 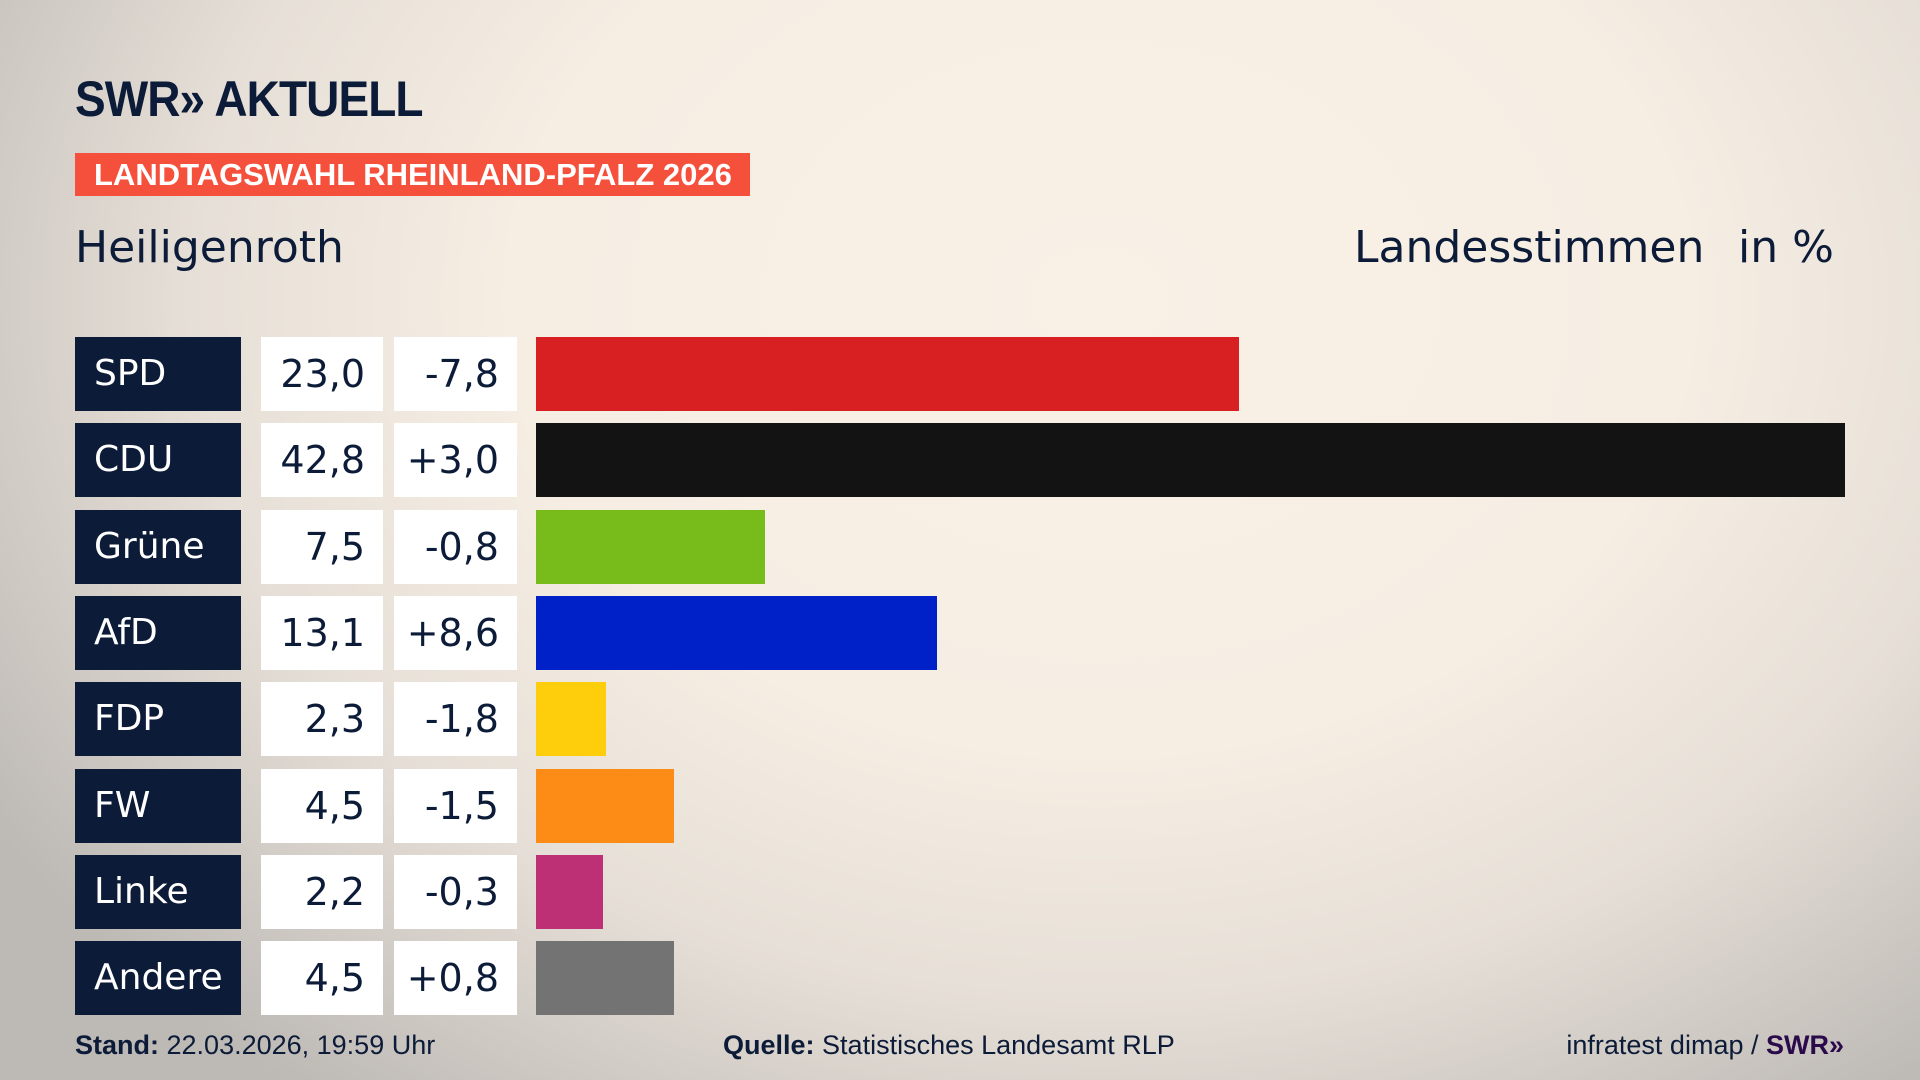 I want to click on party-label: FW, so click(x=158, y=805).